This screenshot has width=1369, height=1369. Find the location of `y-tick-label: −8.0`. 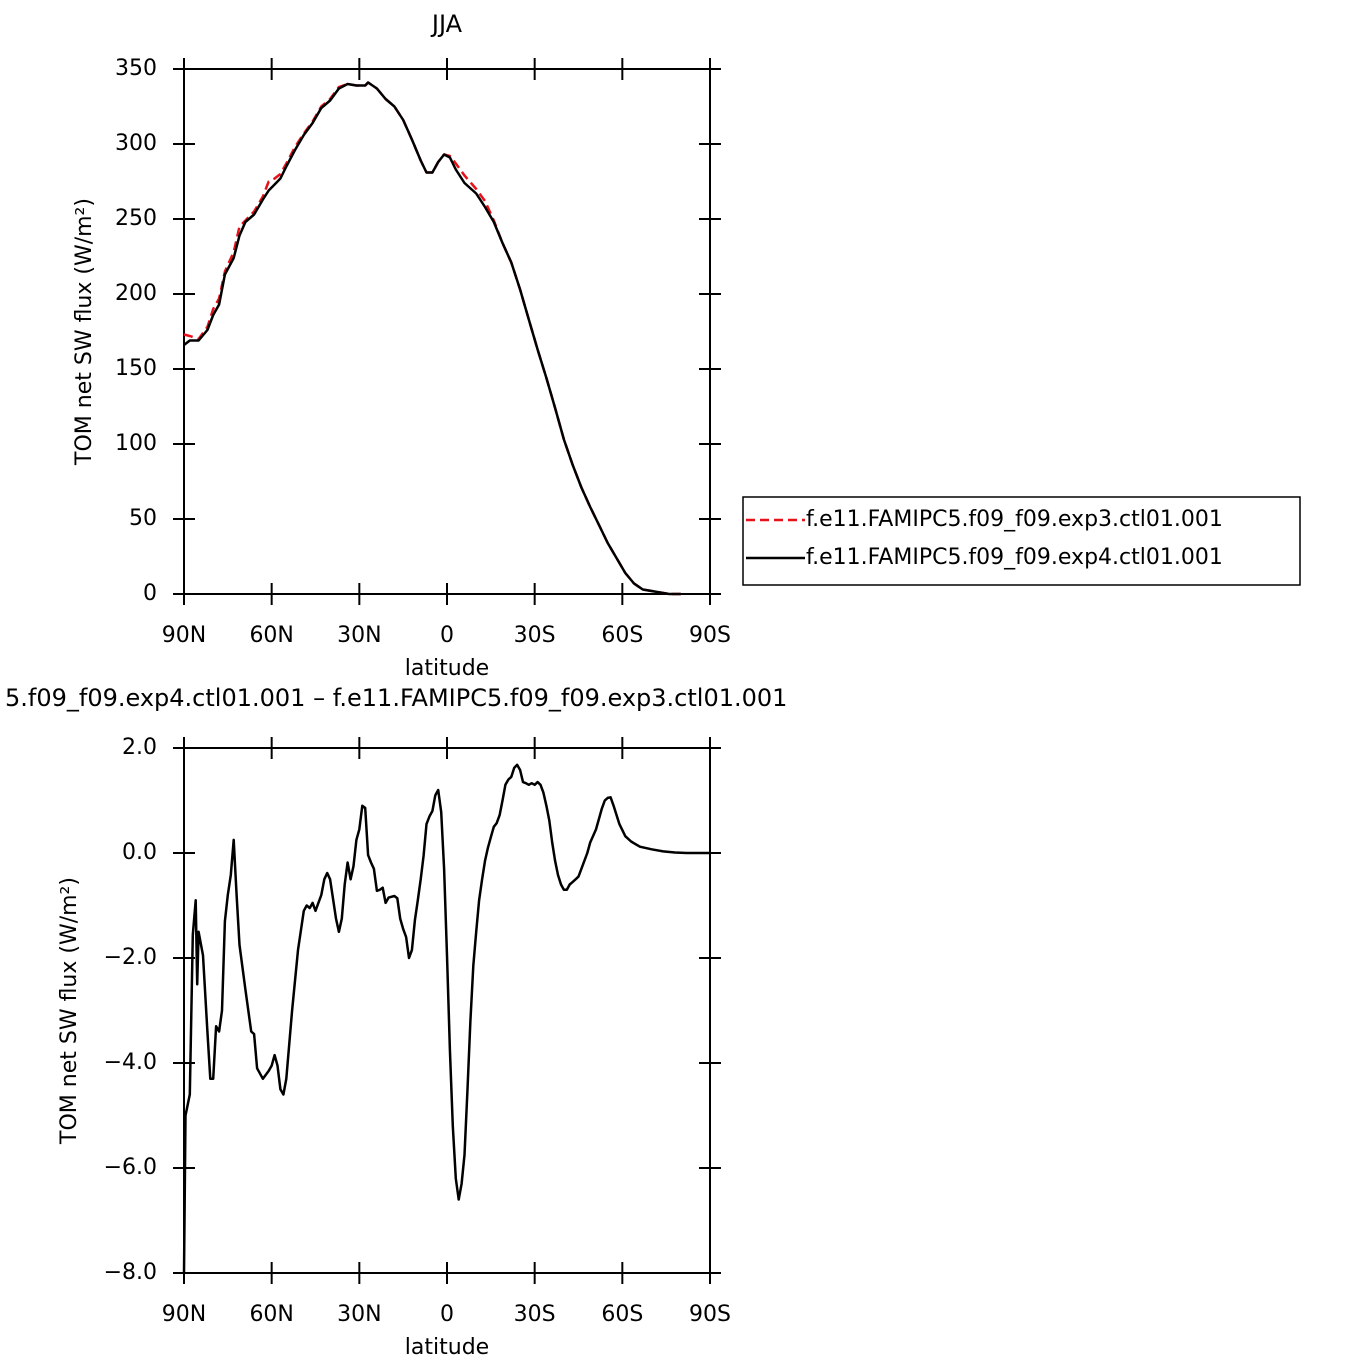

y-tick-label: −8.0 is located at coordinates (130, 1272).